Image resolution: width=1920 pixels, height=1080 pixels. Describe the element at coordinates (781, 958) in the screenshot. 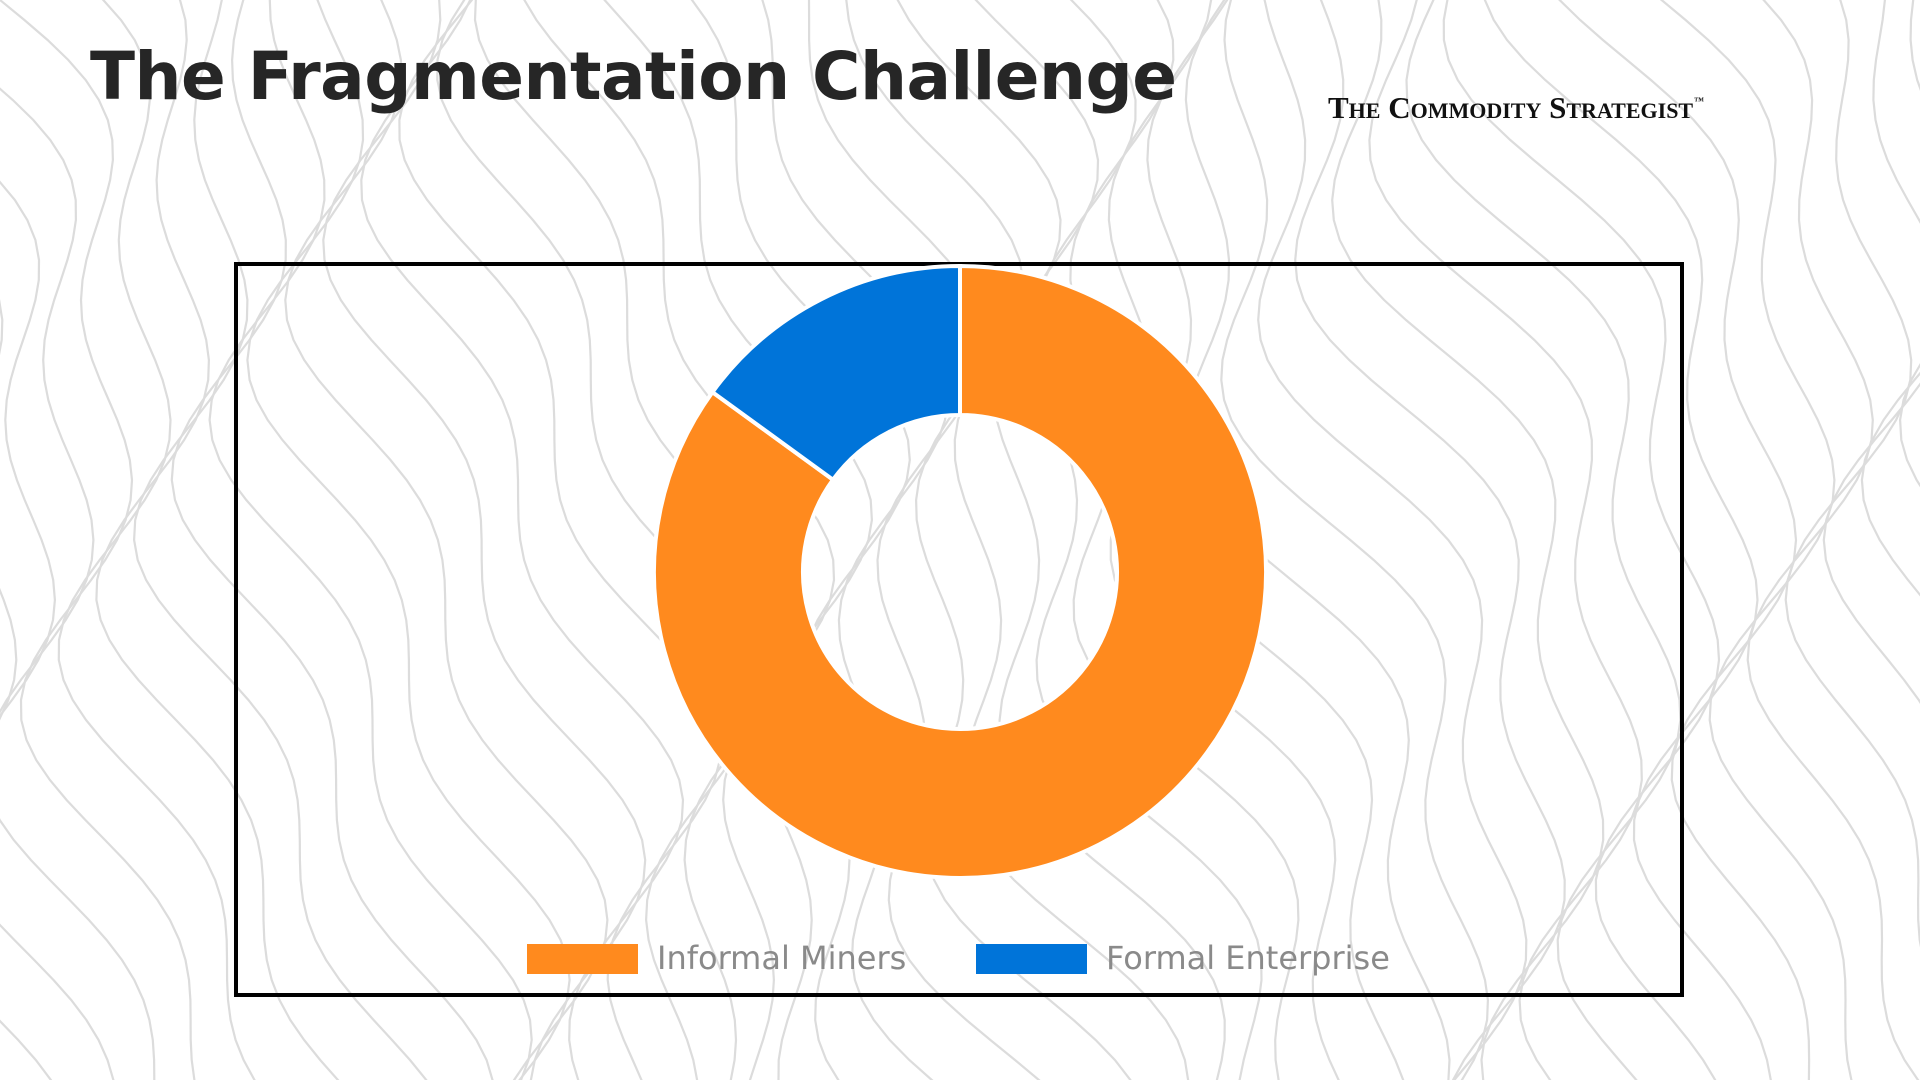

I see `legend-label-informal-miners: Informal Miners` at that location.